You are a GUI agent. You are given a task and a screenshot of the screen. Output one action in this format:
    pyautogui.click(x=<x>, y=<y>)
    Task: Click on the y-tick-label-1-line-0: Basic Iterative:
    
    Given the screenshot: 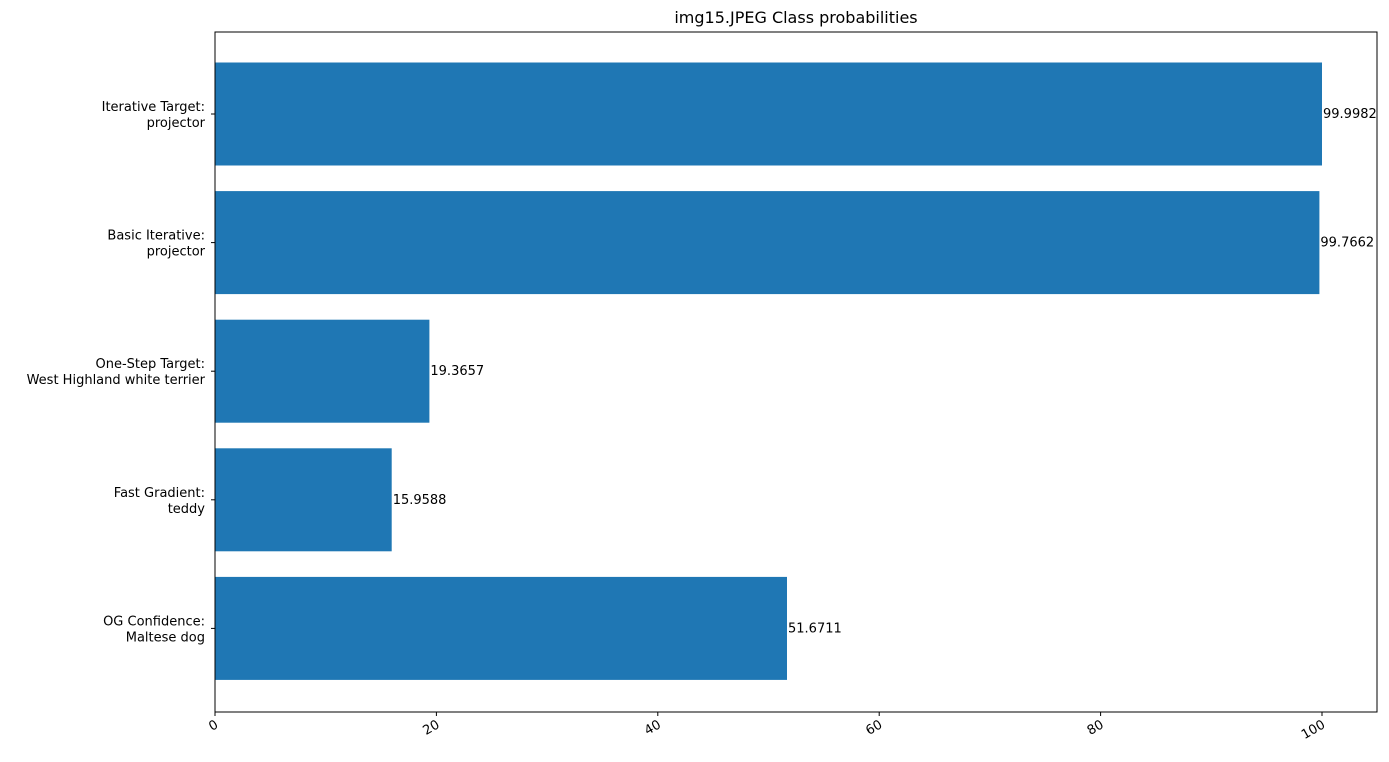 What is the action you would take?
    pyautogui.click(x=156, y=236)
    